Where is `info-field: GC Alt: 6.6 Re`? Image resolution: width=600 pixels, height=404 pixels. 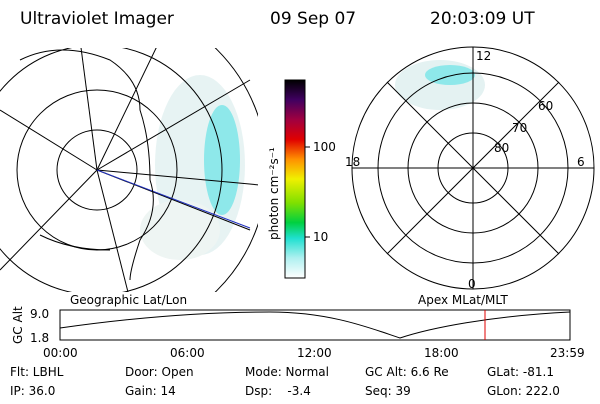
info-field: GC Alt: 6.6 Re is located at coordinates (407, 372).